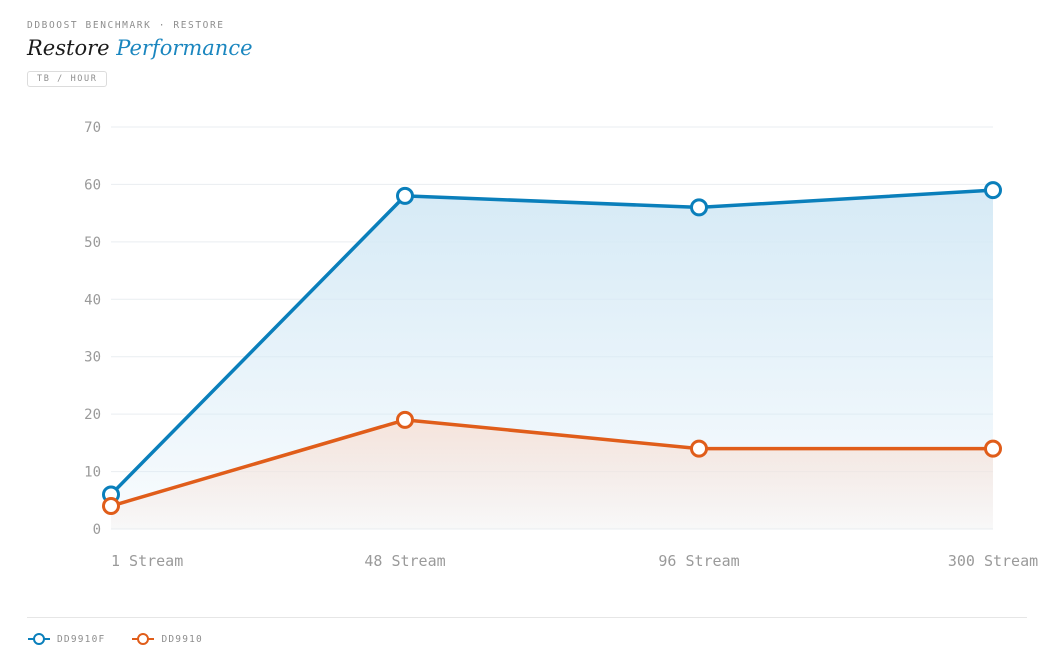 The image size is (1057, 660). I want to click on x-tick-label: 1 Stream, so click(147, 561).